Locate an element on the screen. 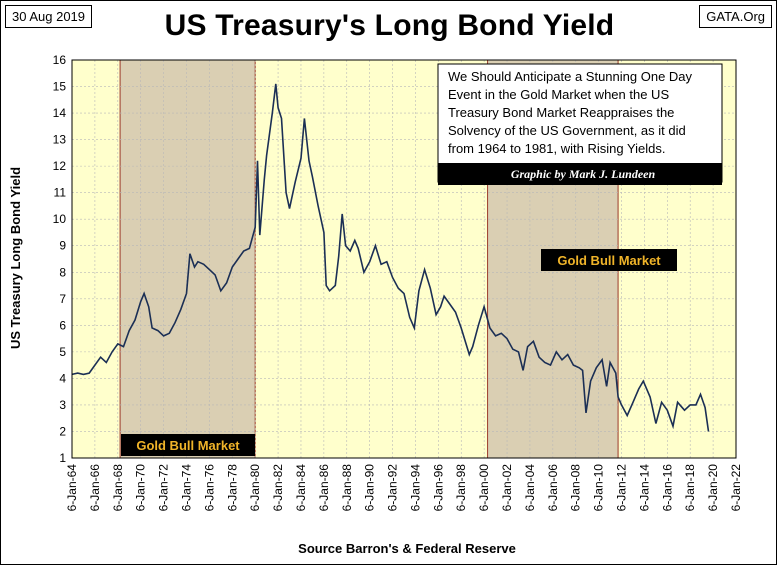 Image resolution: width=777 pixels, height=565 pixels. region-label-box-1: Gold Bull Market is located at coordinates (188, 445).